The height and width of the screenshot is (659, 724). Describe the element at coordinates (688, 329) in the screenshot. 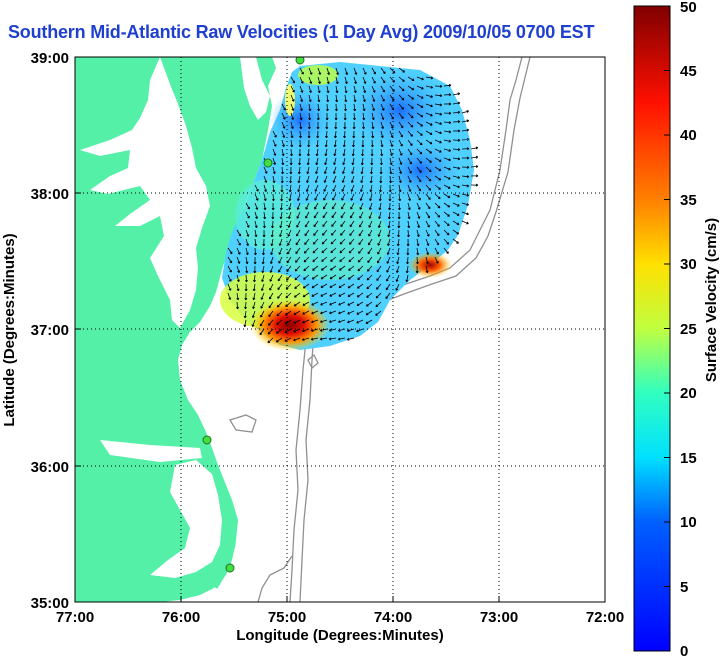

I see `colorbar-tick-label: 25` at that location.